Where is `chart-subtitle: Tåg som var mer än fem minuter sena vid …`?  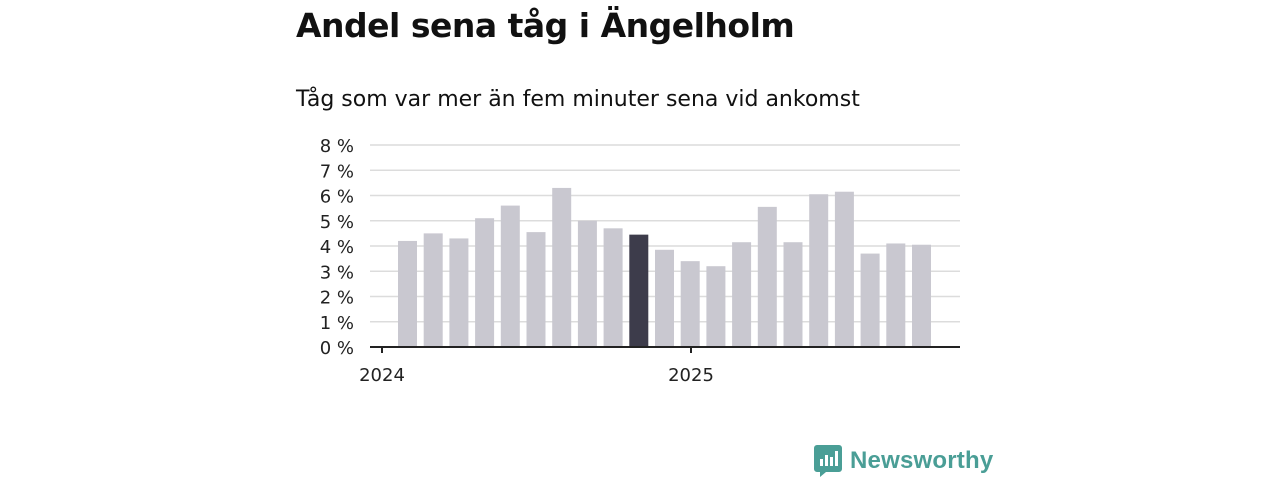
chart-subtitle: Tåg som var mer än fem minuter sena vid … is located at coordinates (578, 99).